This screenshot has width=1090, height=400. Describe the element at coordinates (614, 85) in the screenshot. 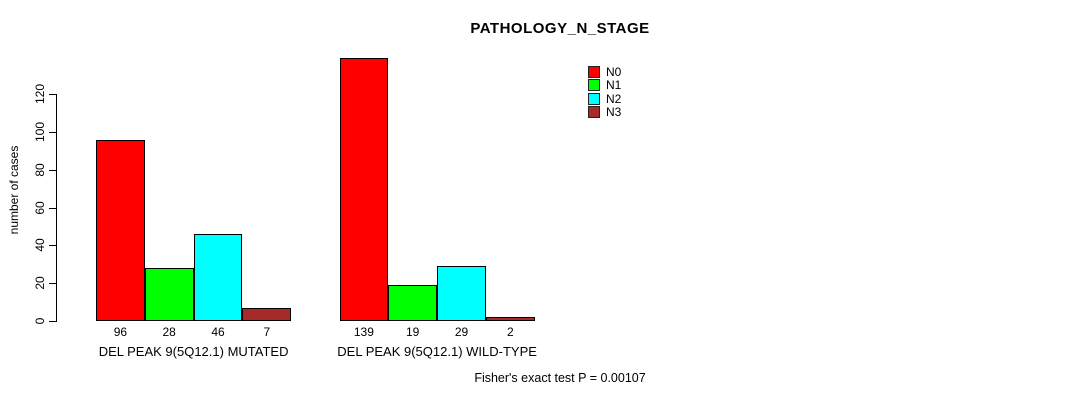

I see `legend-label-n1: N1` at that location.